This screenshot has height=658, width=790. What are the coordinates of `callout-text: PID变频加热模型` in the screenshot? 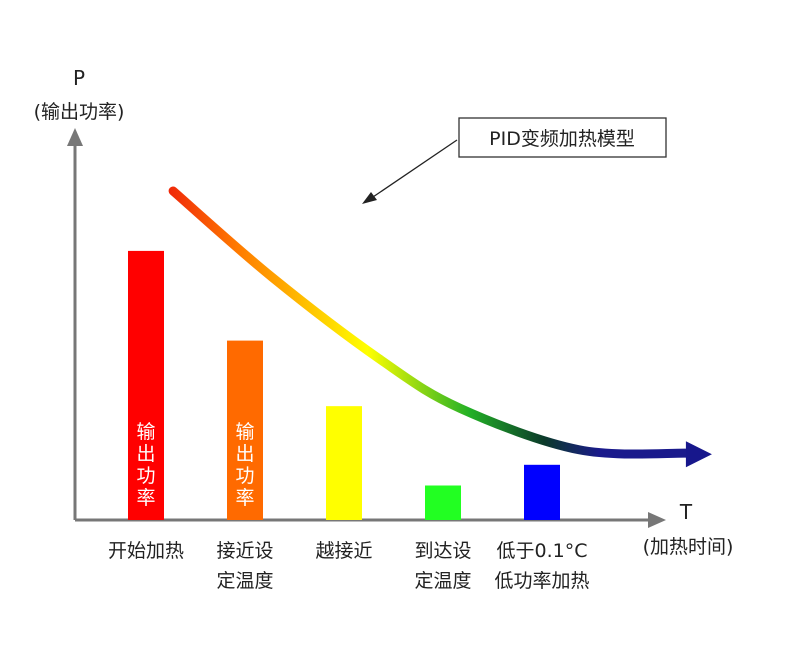 It's located at (562, 139).